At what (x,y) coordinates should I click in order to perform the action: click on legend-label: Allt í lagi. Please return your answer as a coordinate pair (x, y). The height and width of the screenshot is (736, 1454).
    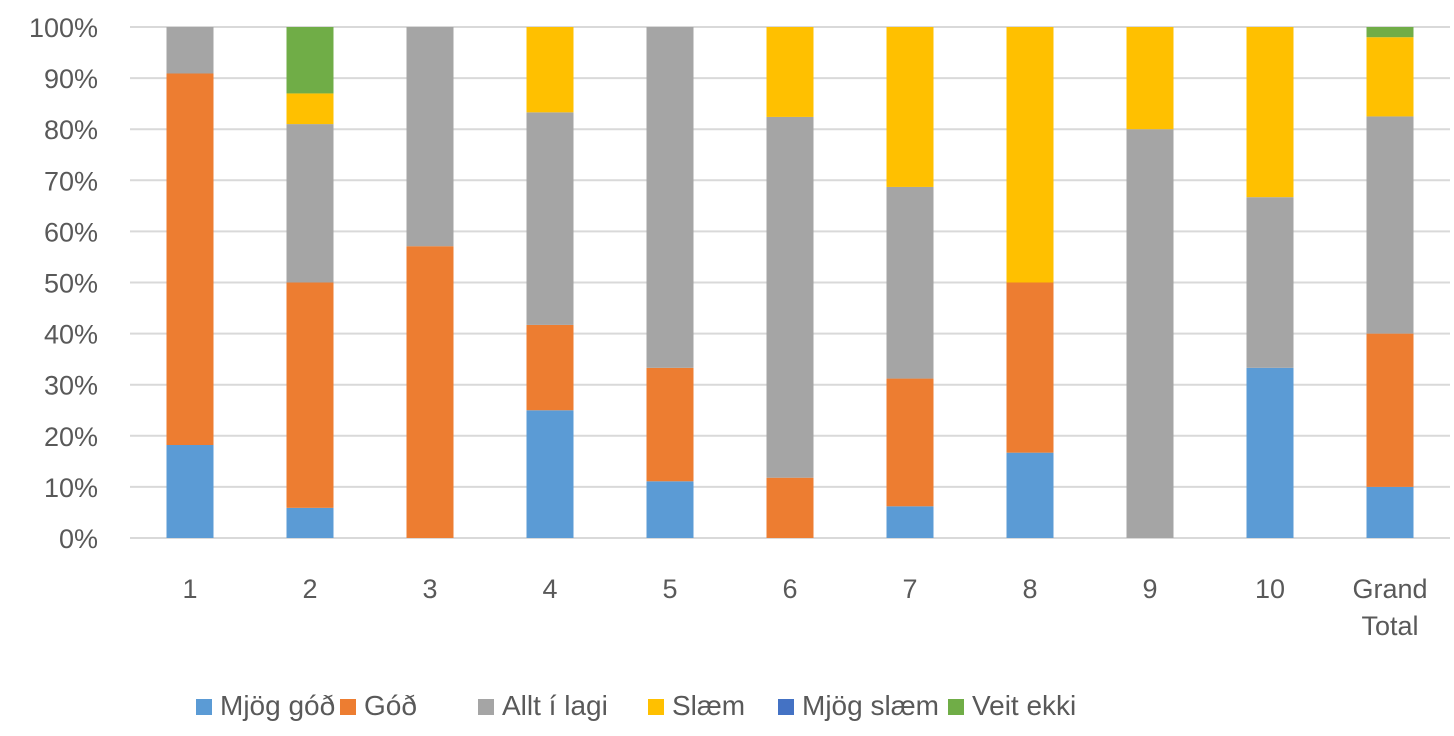
    Looking at the image, I should click on (555, 705).